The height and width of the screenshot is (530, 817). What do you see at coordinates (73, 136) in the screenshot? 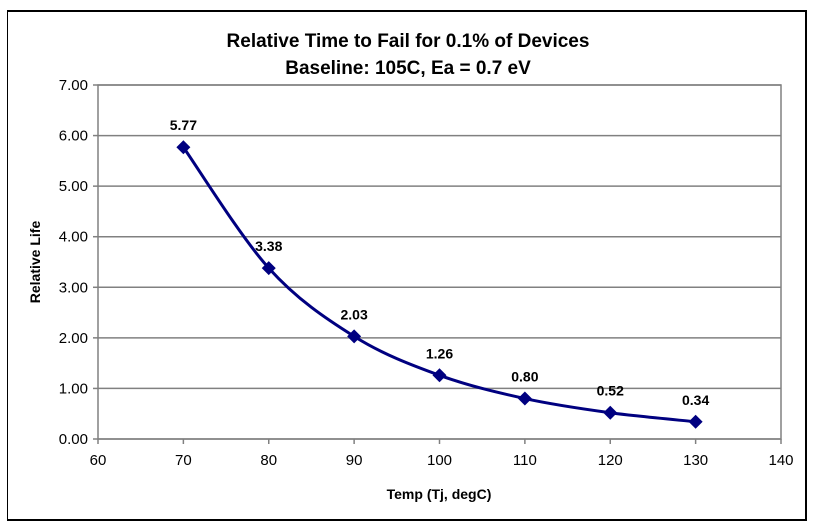
I see `y-tick-label: 6.00` at bounding box center [73, 136].